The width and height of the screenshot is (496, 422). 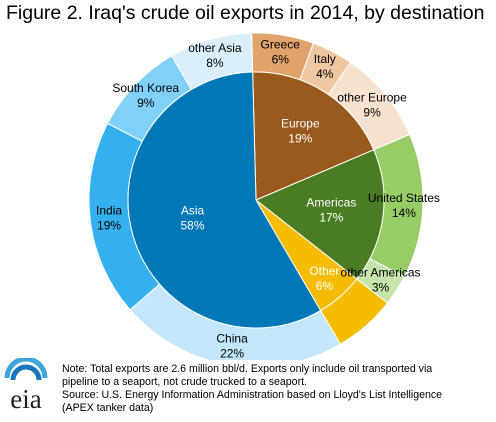 I want to click on inner-label-asia: Asia 58%, so click(x=193, y=218).